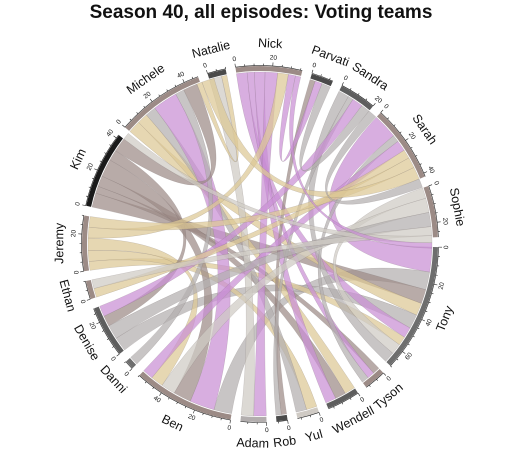 Image resolution: width=522 pixels, height=471 pixels. What do you see at coordinates (433, 211) in the screenshot?
I see `sector-axis-sophie` at bounding box center [433, 211].